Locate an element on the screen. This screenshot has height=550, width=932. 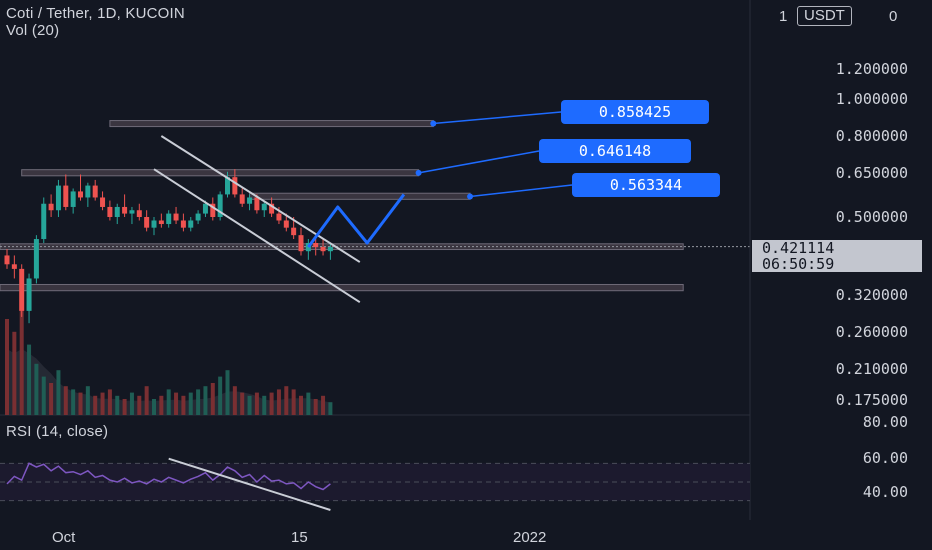
rsi-panel is located at coordinates (375, 484).